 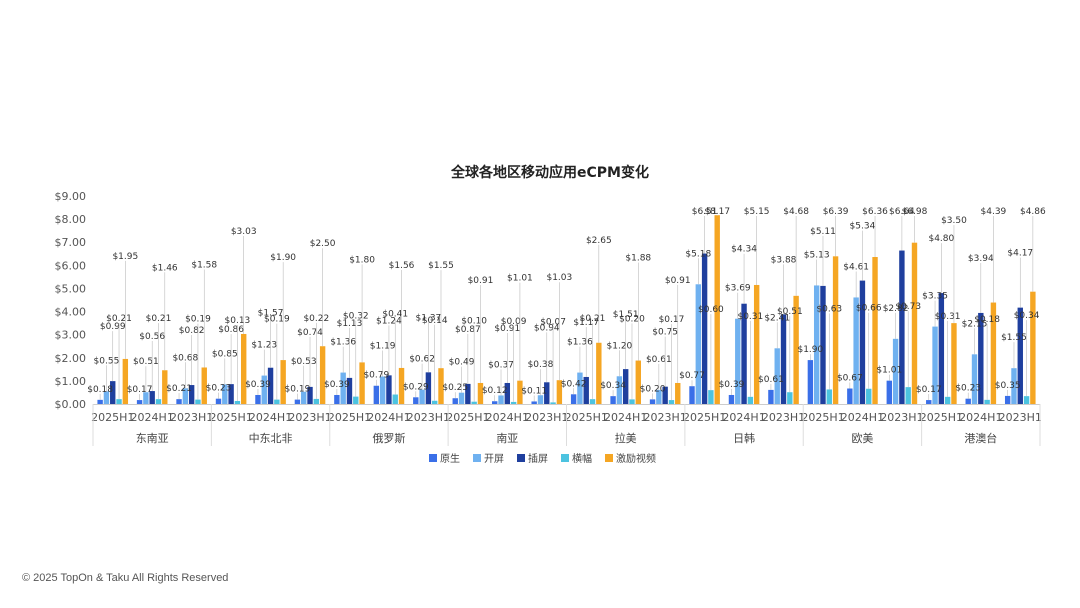 I want to click on data-label: $0.63, so click(x=829, y=309).